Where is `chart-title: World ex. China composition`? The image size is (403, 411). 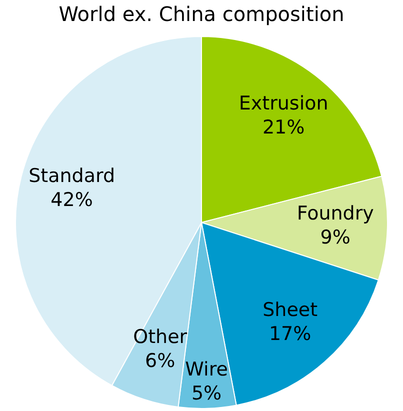
chart-title: World ex. China composition is located at coordinates (201, 14).